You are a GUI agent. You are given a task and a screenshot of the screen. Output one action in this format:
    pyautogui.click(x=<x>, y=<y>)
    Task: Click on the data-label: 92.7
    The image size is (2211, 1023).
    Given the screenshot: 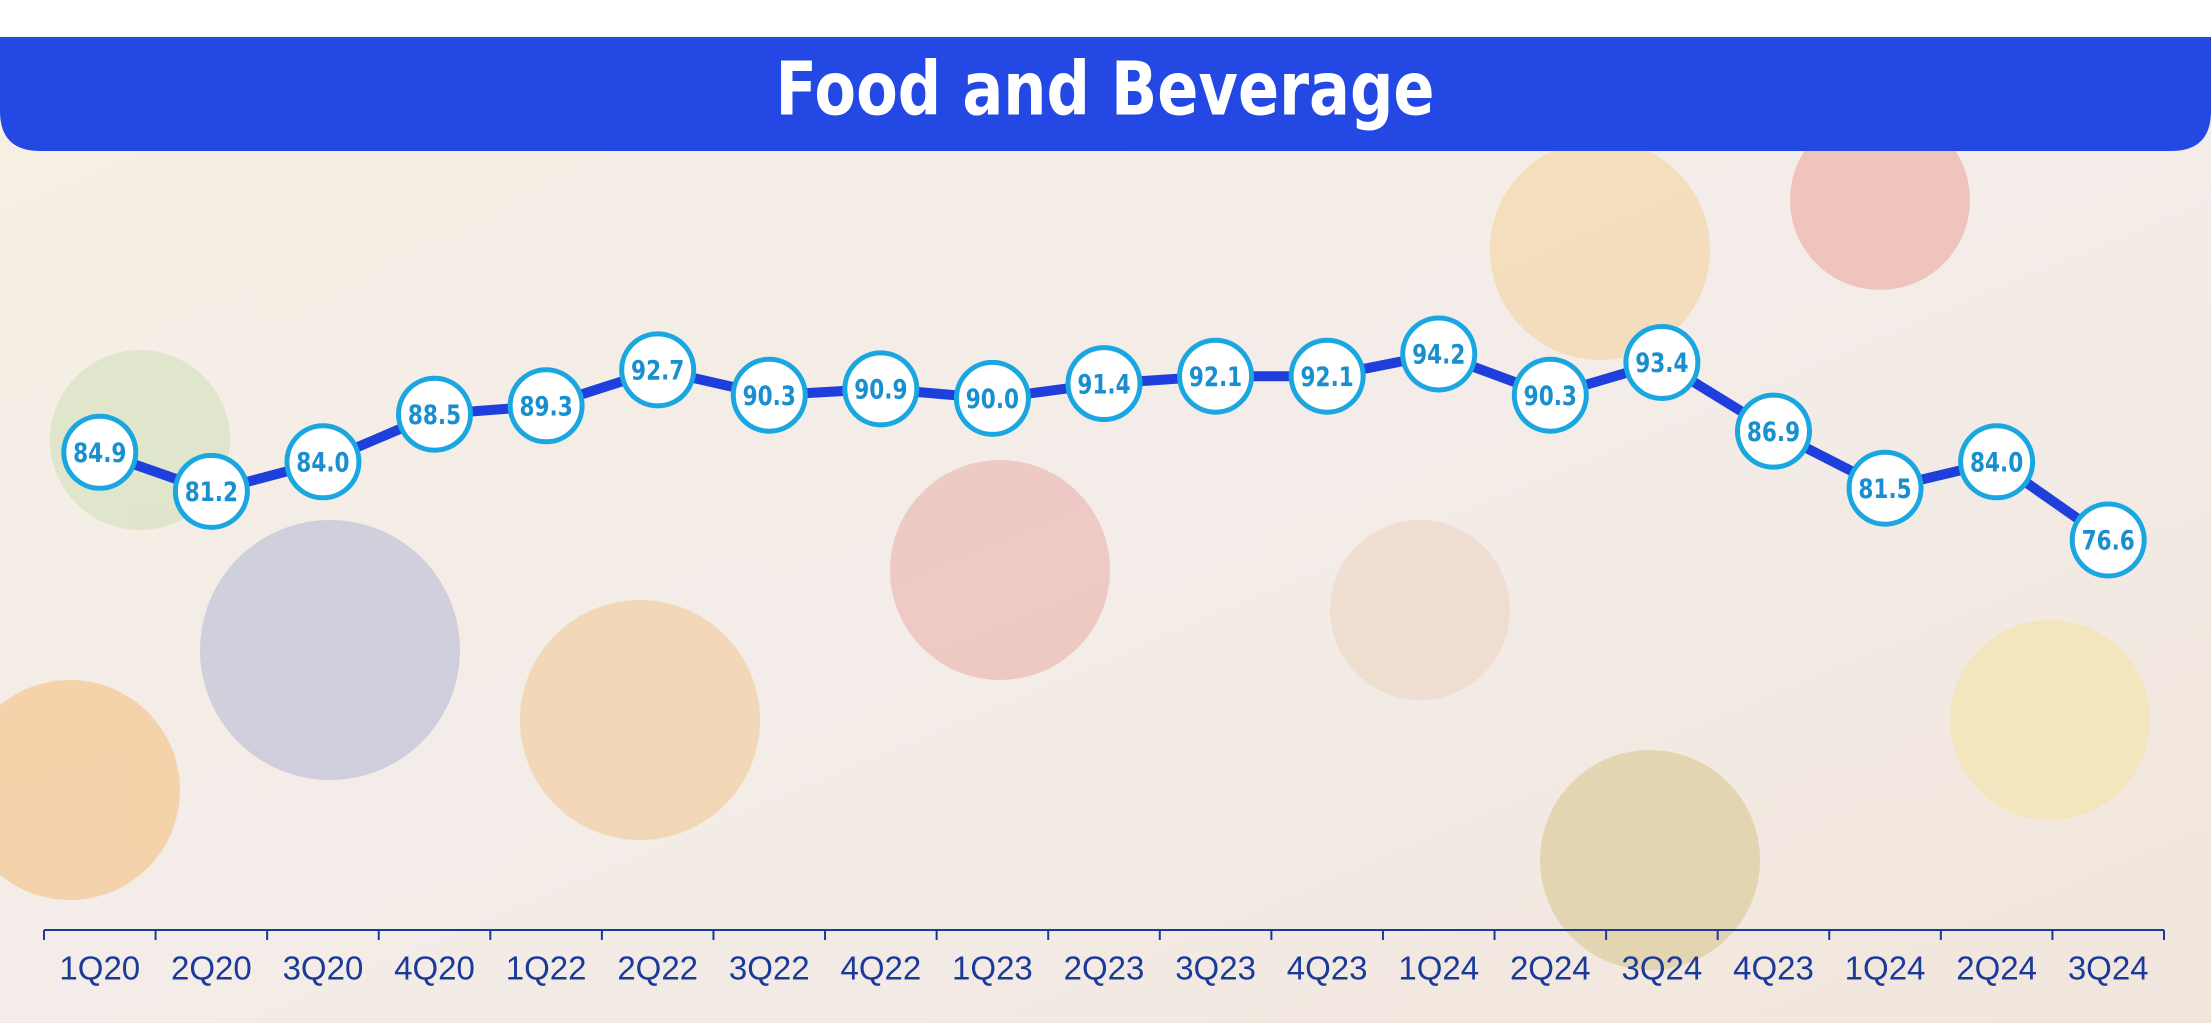 What is the action you would take?
    pyautogui.click(x=657, y=370)
    